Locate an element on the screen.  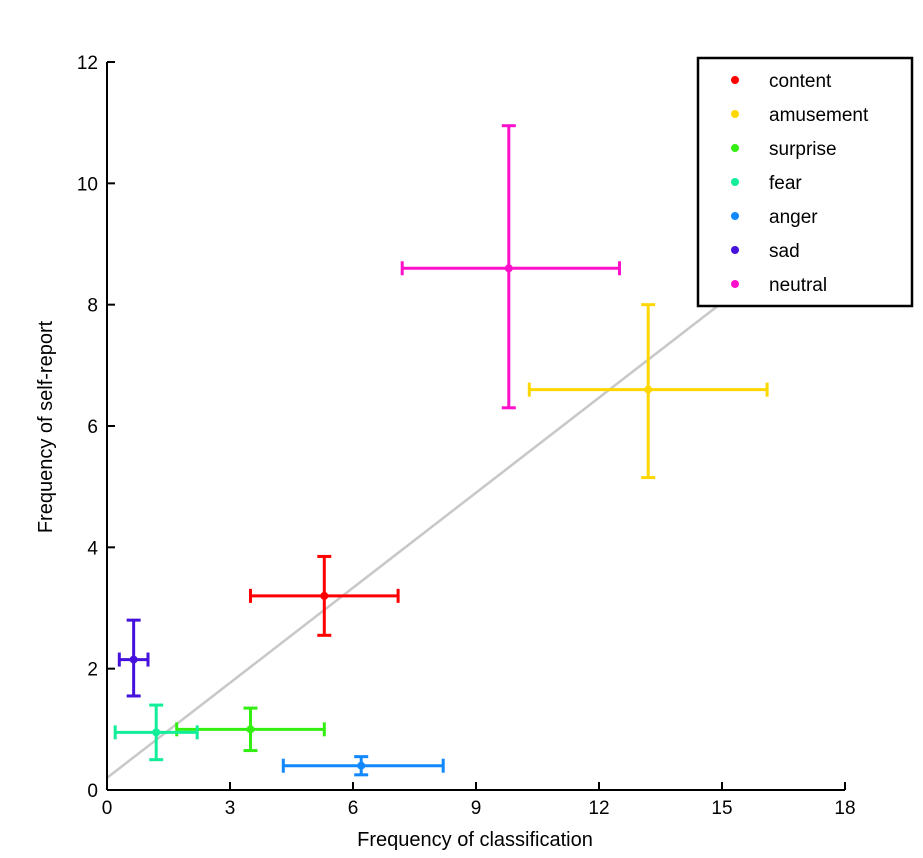
x-tick-label: 3 is located at coordinates (230, 808).